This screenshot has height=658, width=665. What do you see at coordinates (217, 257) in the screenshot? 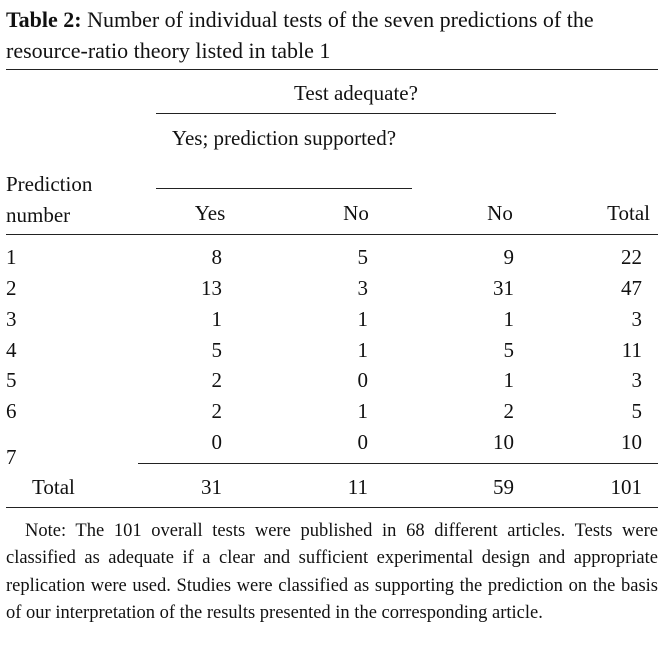
I see `table-row-1-yes: 8` at bounding box center [217, 257].